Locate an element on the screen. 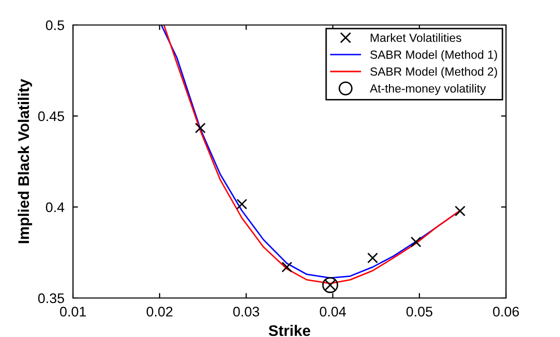 The width and height of the screenshot is (560, 337). legend-label: SABR Model (Method 1) is located at coordinates (434, 56).